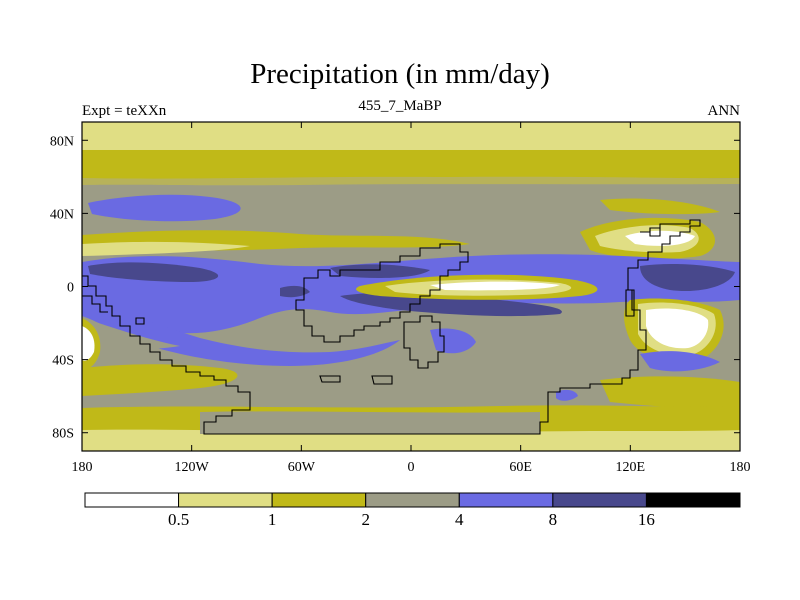 This screenshot has height=600, width=800. What do you see at coordinates (631, 467) in the screenshot?
I see `x-tick-label: 120E` at bounding box center [631, 467].